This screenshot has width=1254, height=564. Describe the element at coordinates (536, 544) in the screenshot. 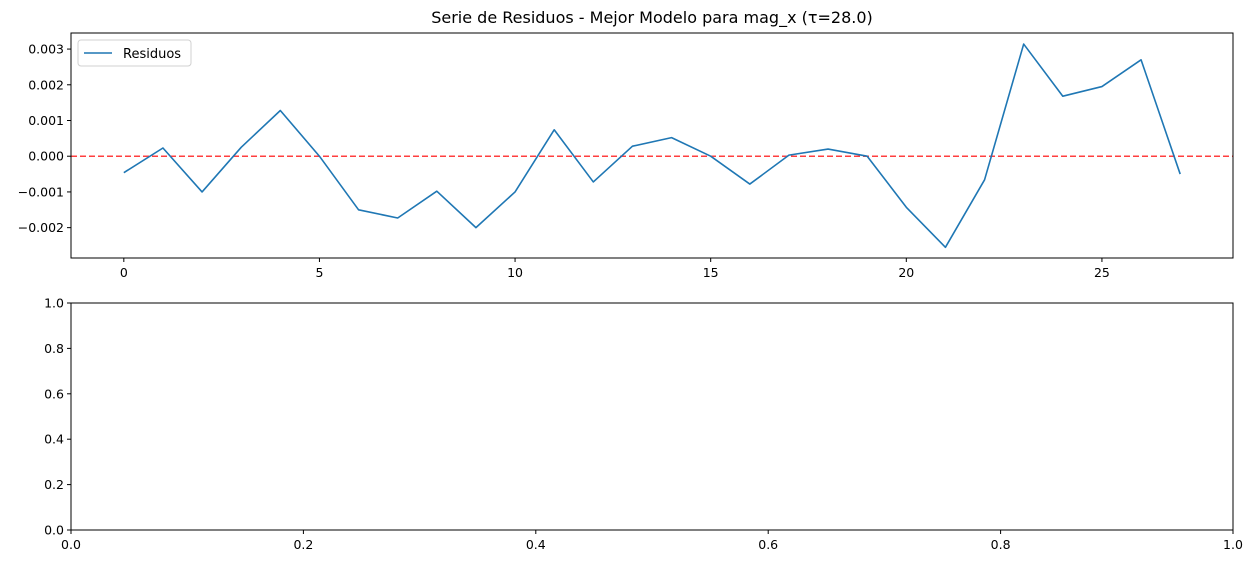

I see `empty-x-tick-label-2: 0.4` at that location.